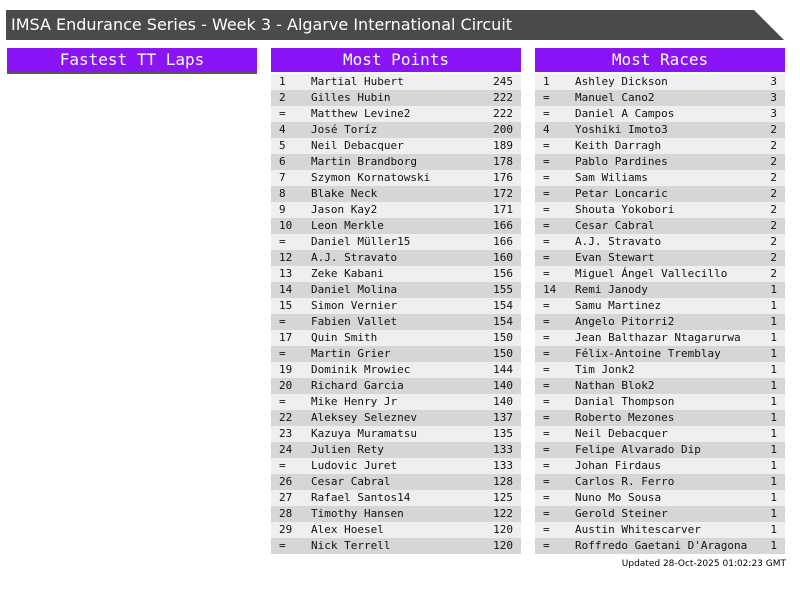 This screenshot has width=800, height=600. I want to click on driver-name: Cesar Cabral, so click(615, 225).